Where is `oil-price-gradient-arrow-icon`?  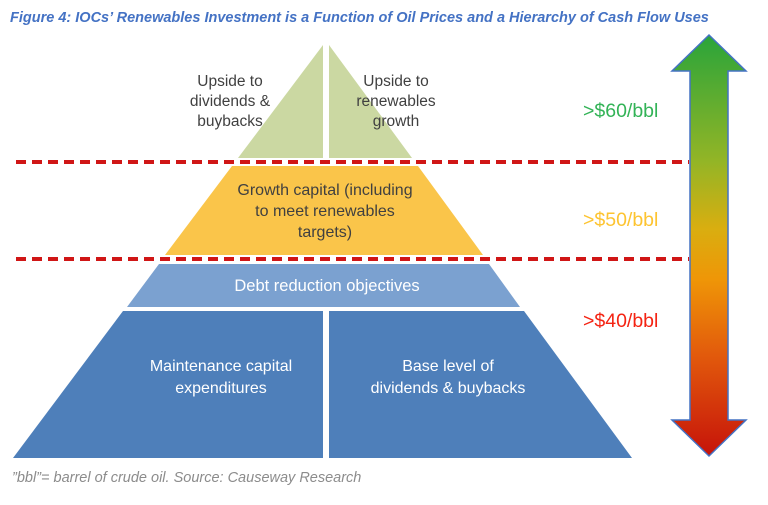
oil-price-gradient-arrow-icon is located at coordinates (709, 245).